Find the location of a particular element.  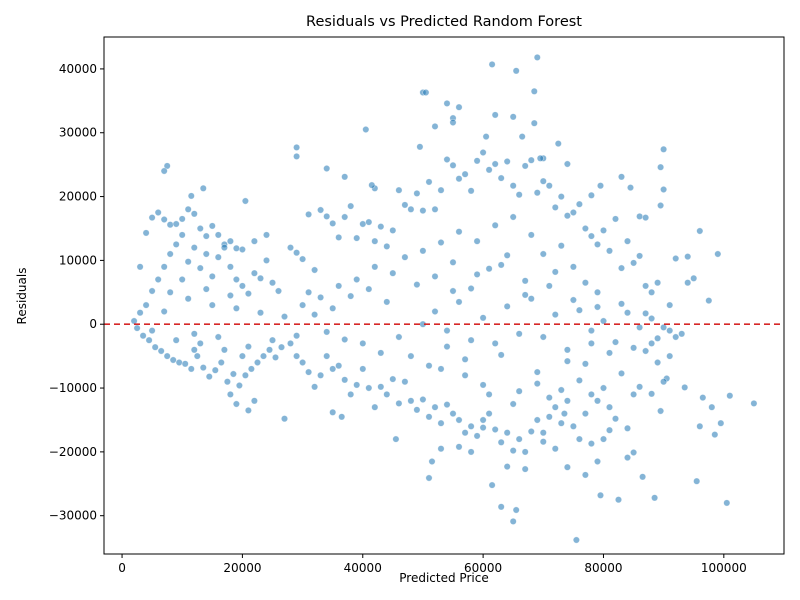

y-tick-label: −10000 is located at coordinates (73, 388).